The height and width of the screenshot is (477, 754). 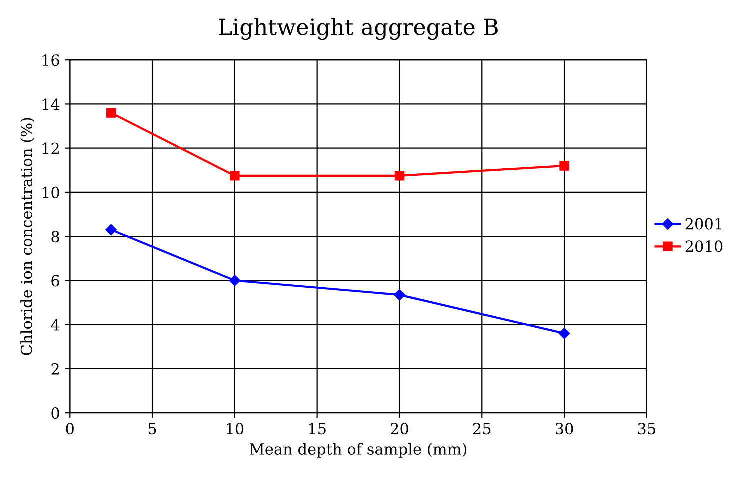 I want to click on y-tick-label: 4, so click(x=55, y=325).